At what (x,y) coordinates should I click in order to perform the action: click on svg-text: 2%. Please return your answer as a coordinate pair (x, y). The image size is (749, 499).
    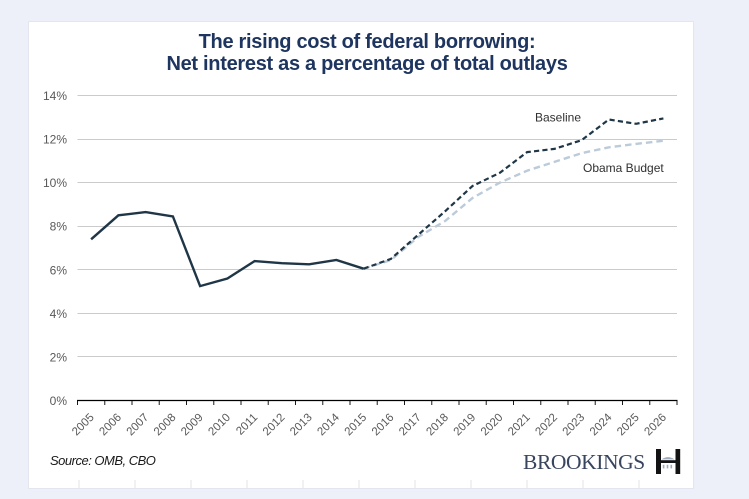
    Looking at the image, I should click on (59, 357).